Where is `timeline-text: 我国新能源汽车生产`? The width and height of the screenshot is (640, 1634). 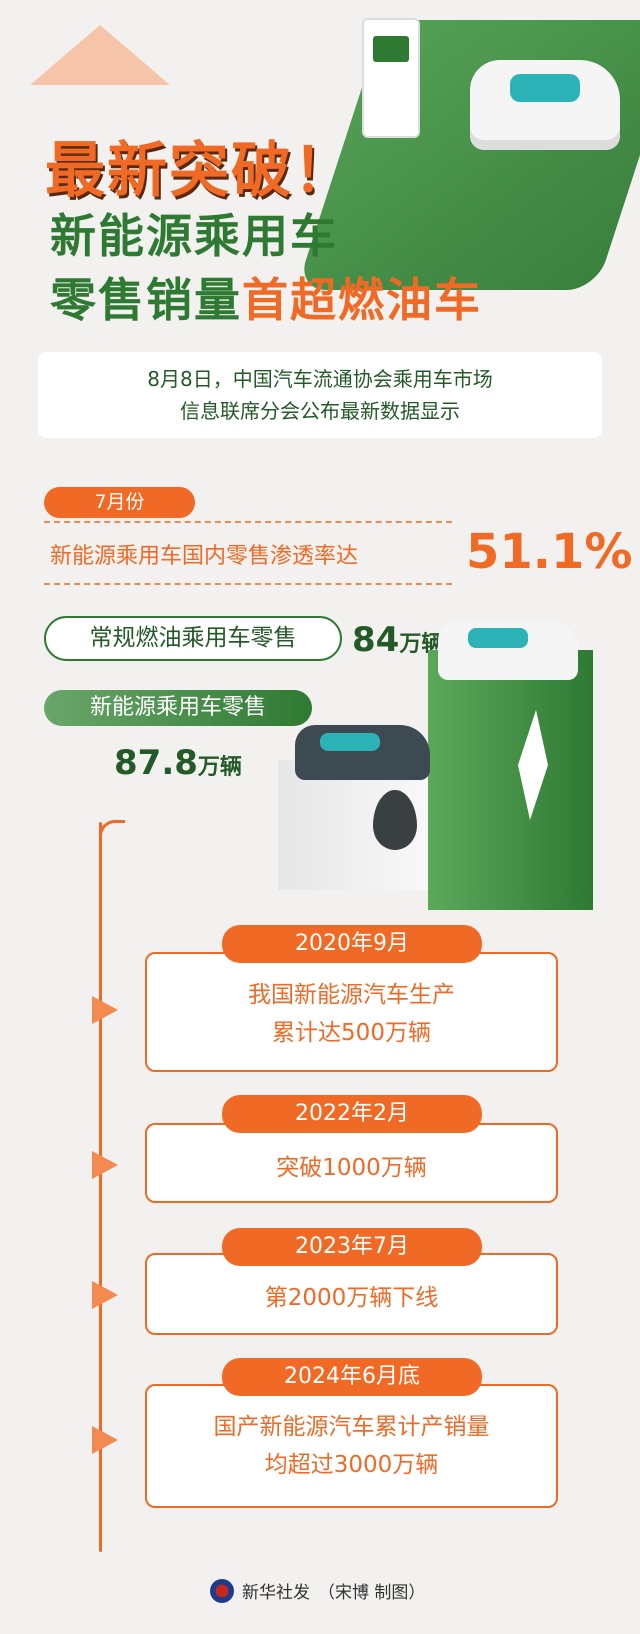 timeline-text: 我国新能源汽车生产 is located at coordinates (351, 995).